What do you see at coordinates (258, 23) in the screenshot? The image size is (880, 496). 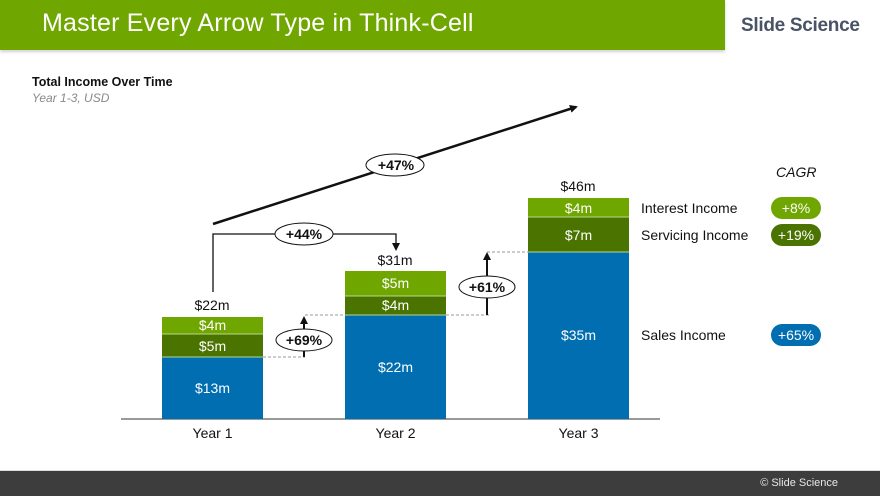 I see `page-title: Master Every Arrow Type in Think-Cell` at bounding box center [258, 23].